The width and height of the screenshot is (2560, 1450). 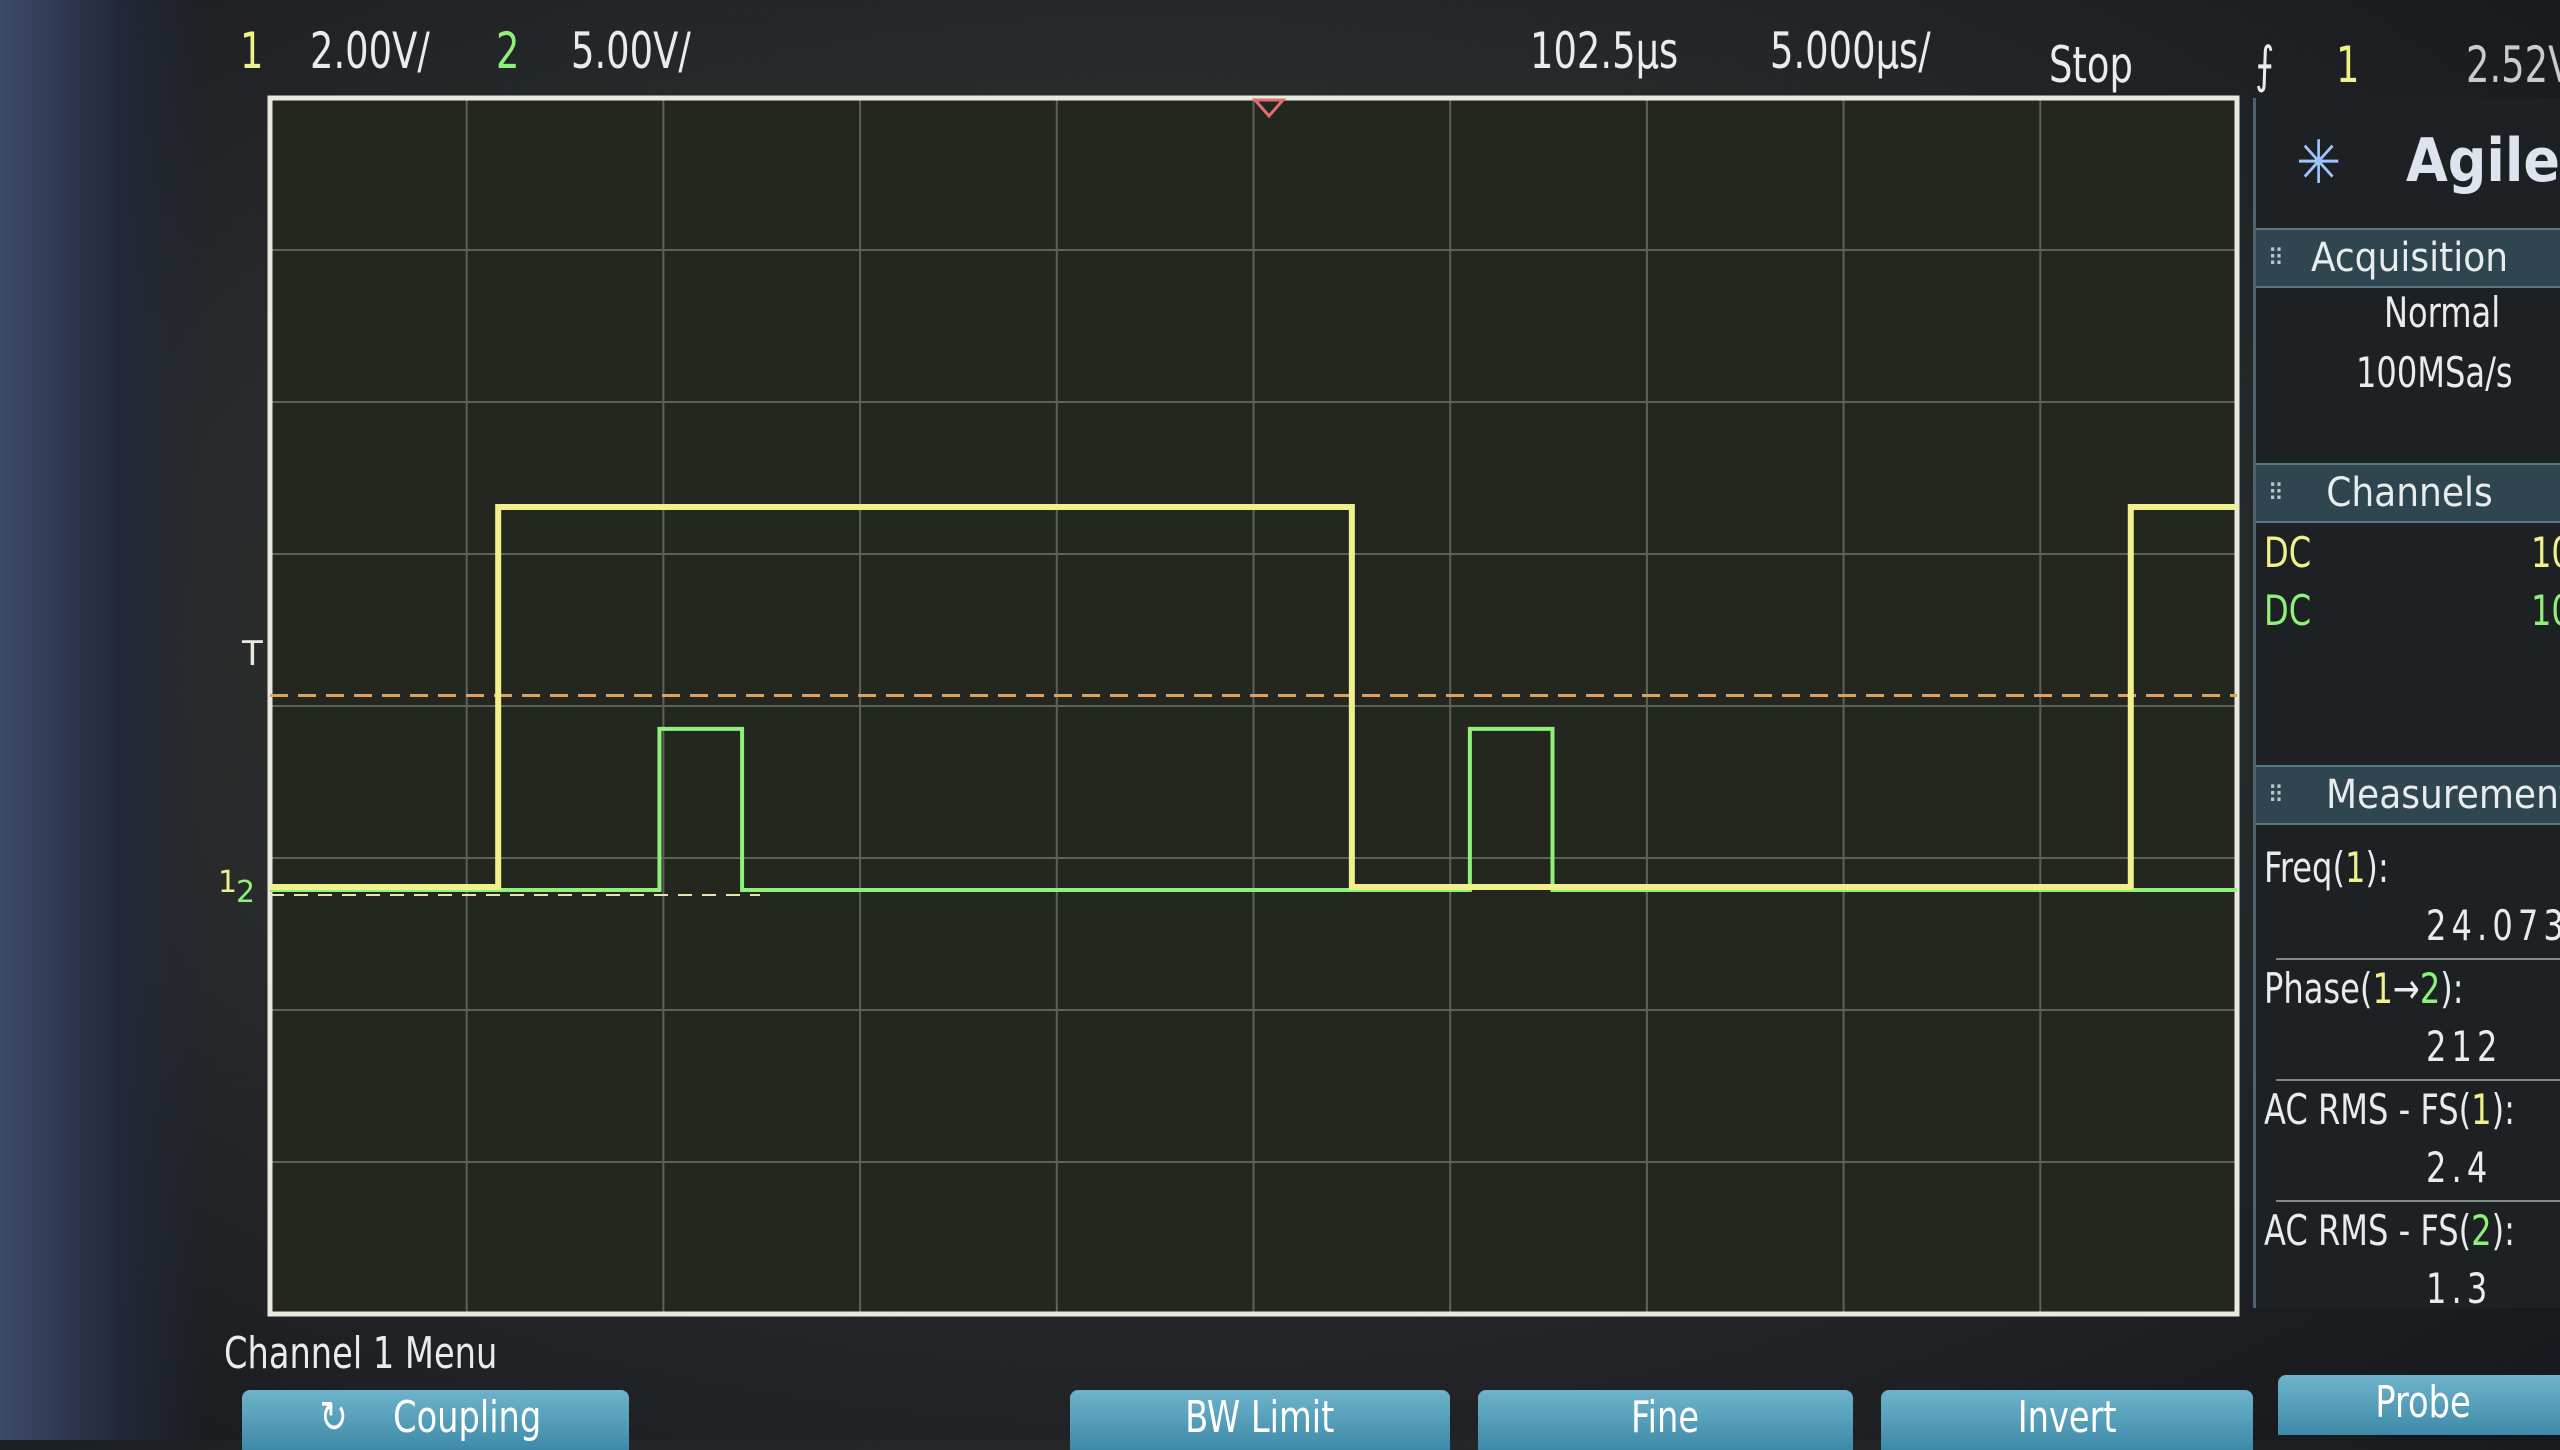 What do you see at coordinates (2545, 552) in the screenshot?
I see `ch1-probe: 10` at bounding box center [2545, 552].